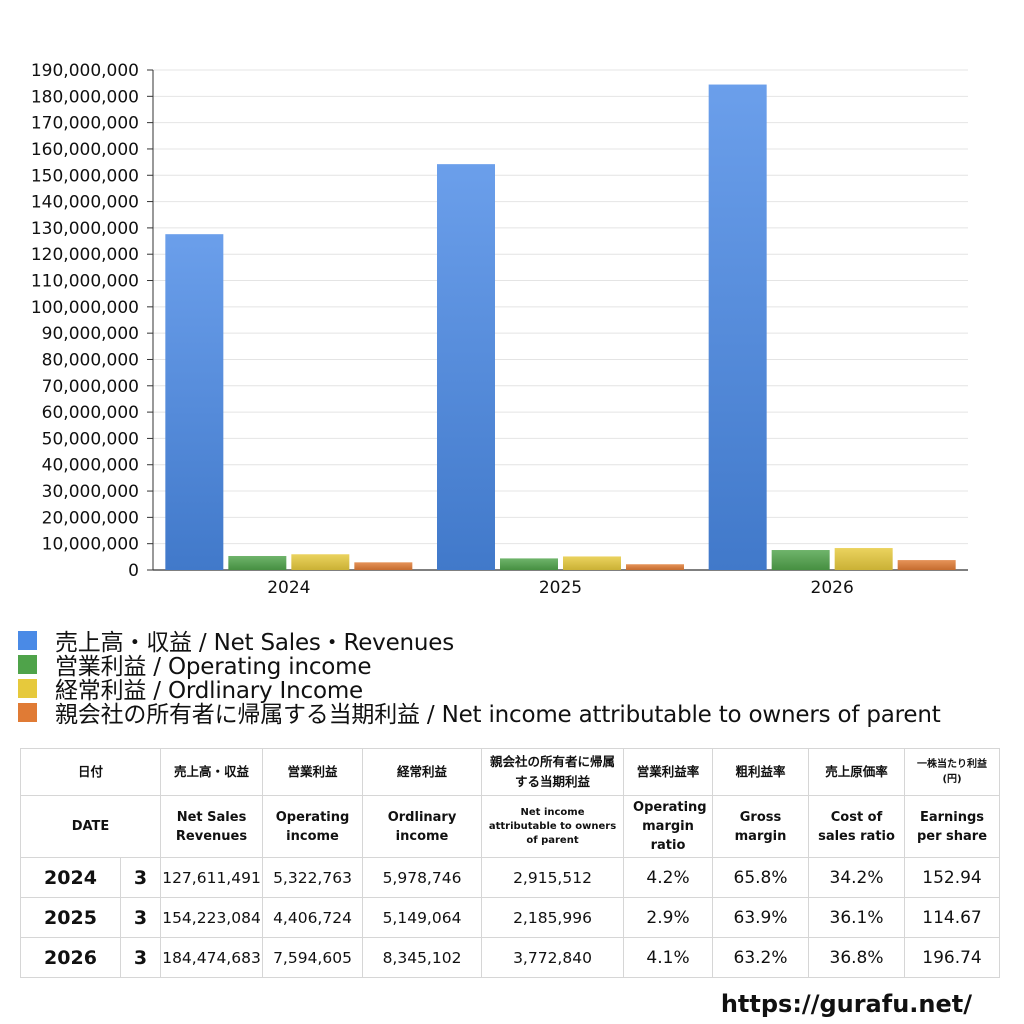 The width and height of the screenshot is (1024, 1024). I want to click on y-tick-label: 140,000,000, so click(85, 203).